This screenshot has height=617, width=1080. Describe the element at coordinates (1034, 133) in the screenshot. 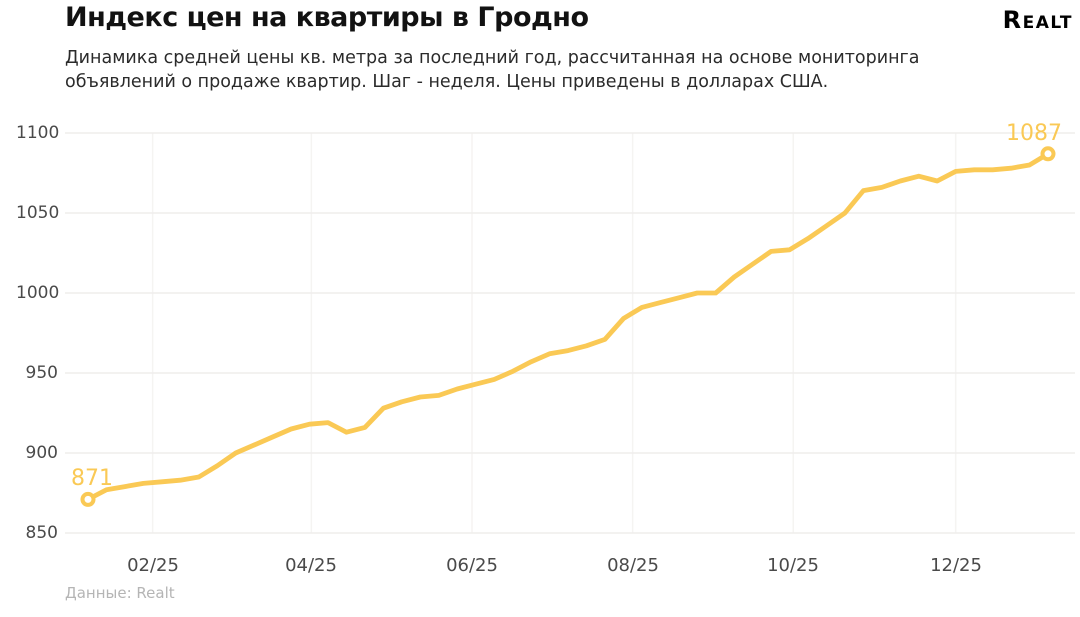

I see `last-point-label: 1087` at that location.